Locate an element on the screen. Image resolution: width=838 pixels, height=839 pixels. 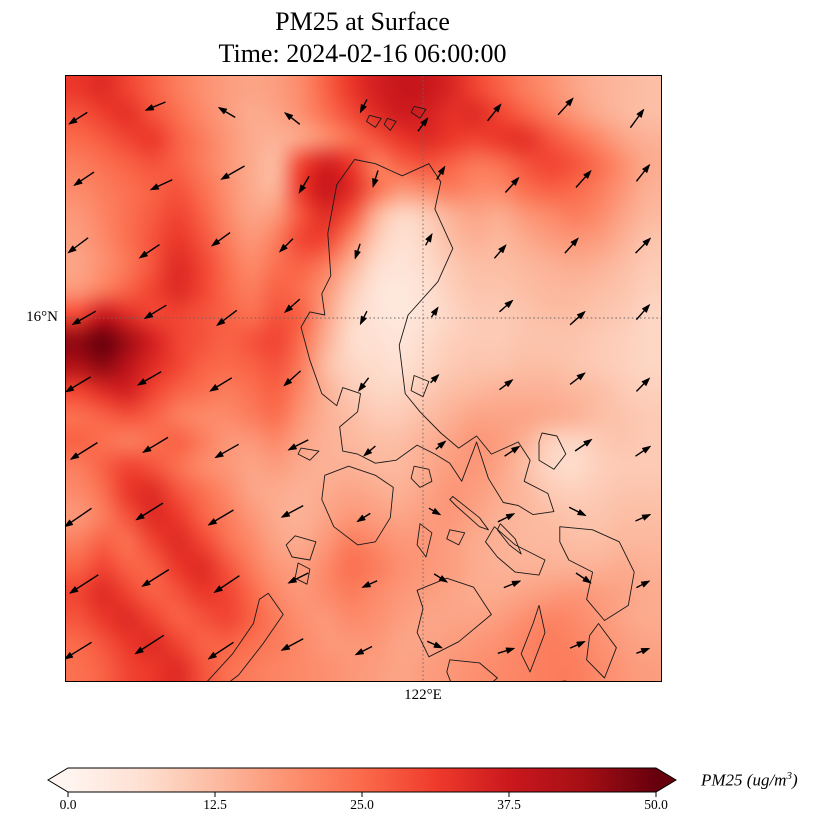
coastline-tablas is located at coordinates (424, 540).